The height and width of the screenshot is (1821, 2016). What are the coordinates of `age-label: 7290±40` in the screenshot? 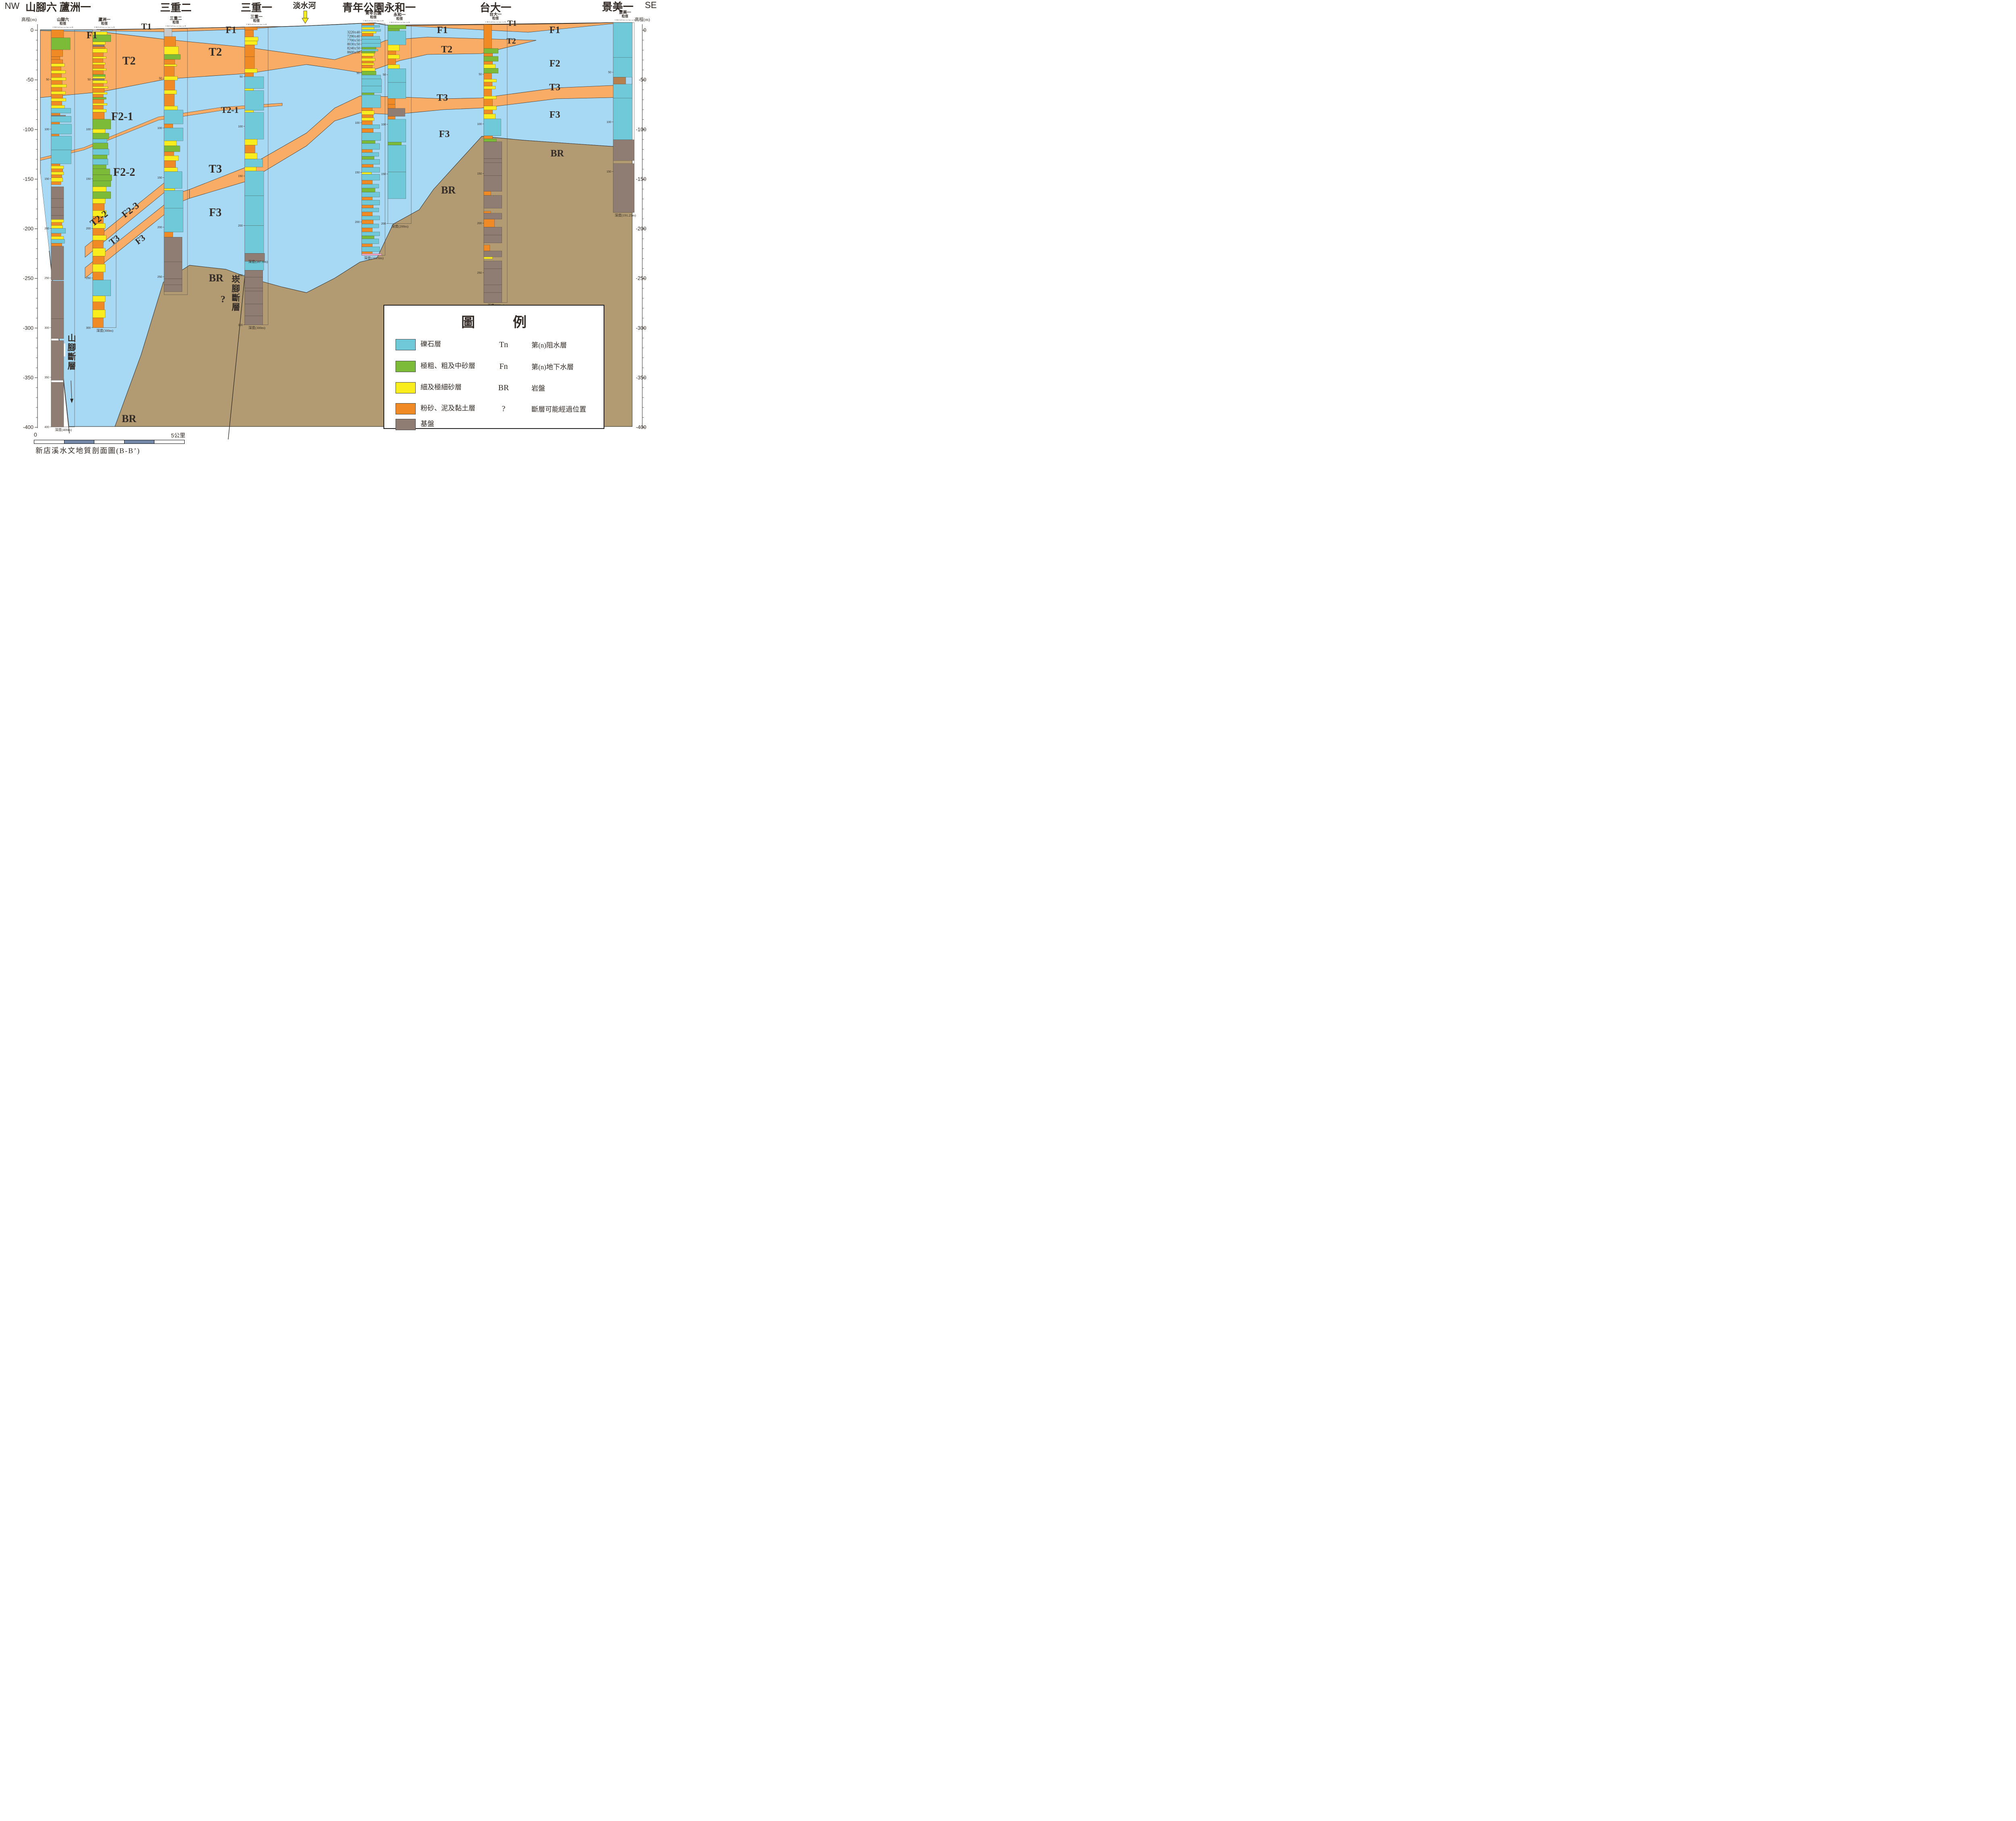 It's located at (353, 36).